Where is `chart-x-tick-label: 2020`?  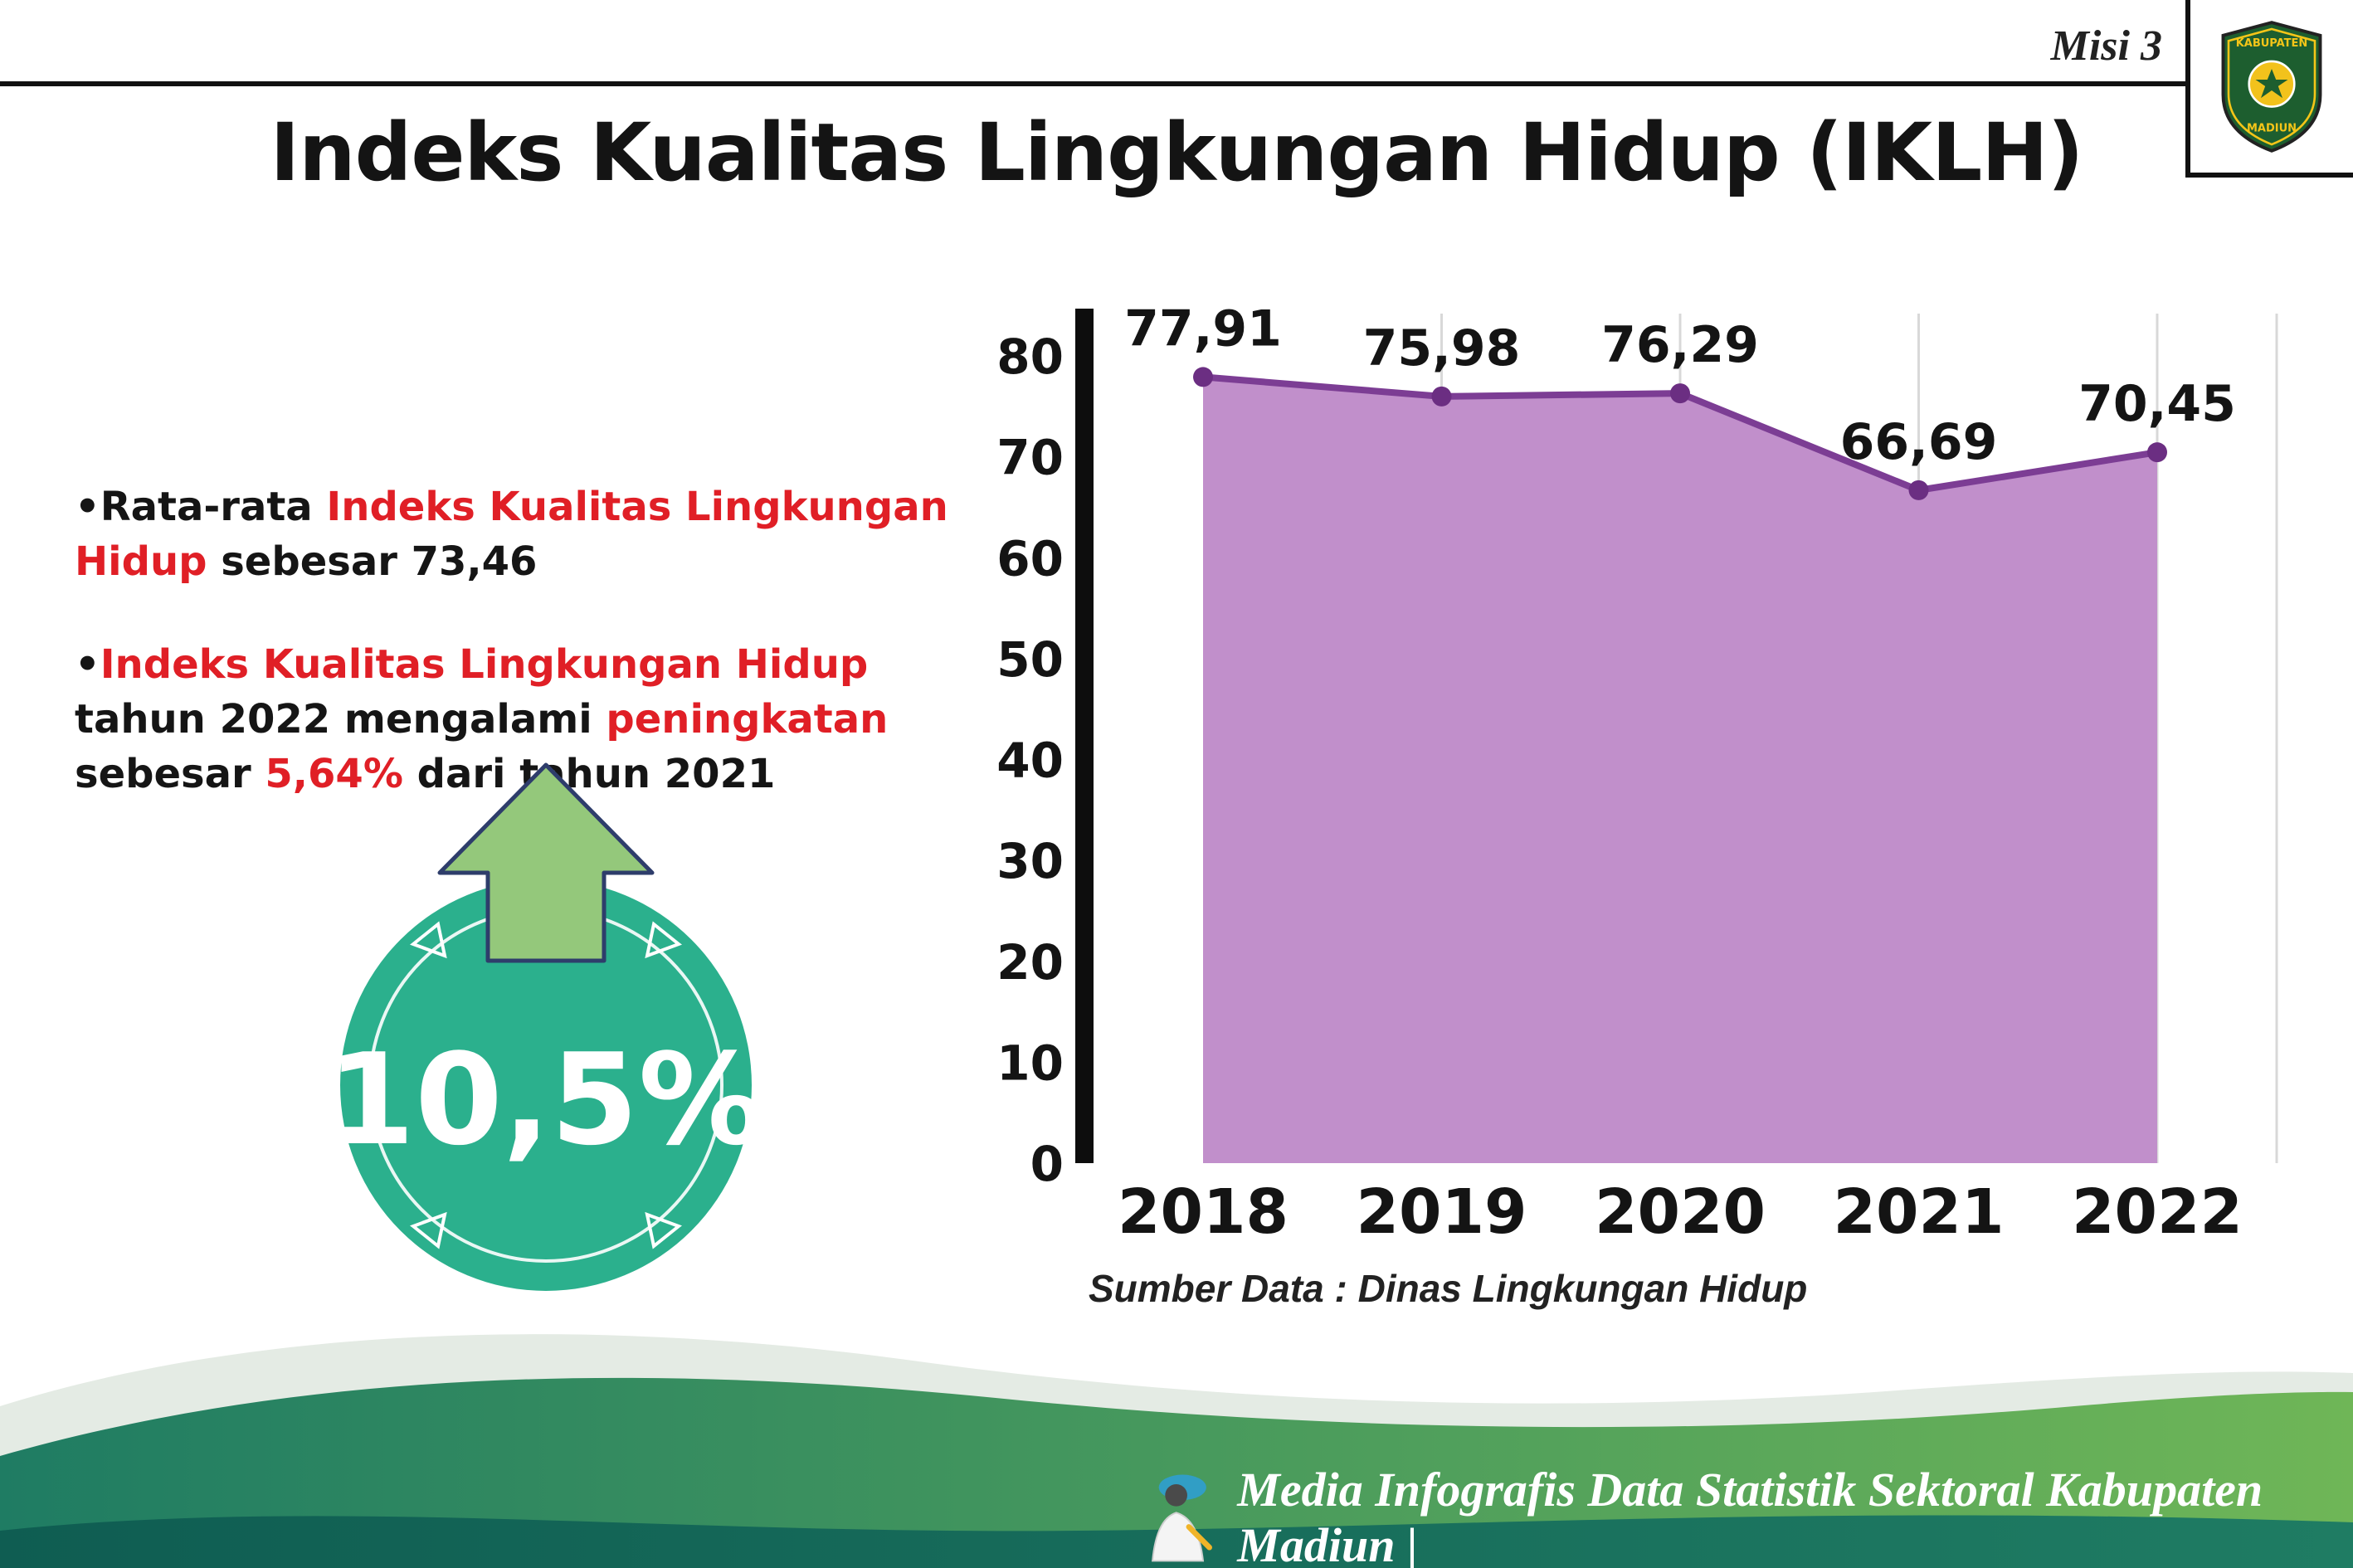
chart-x-tick-label: 2020 is located at coordinates (1680, 1212).